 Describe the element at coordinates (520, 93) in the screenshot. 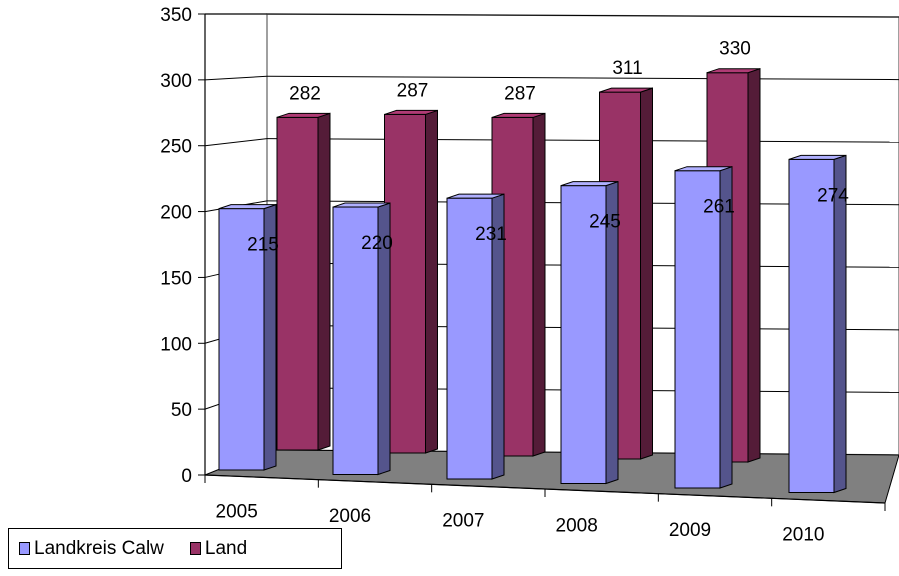

I see `land-data-label-2007: 287` at that location.